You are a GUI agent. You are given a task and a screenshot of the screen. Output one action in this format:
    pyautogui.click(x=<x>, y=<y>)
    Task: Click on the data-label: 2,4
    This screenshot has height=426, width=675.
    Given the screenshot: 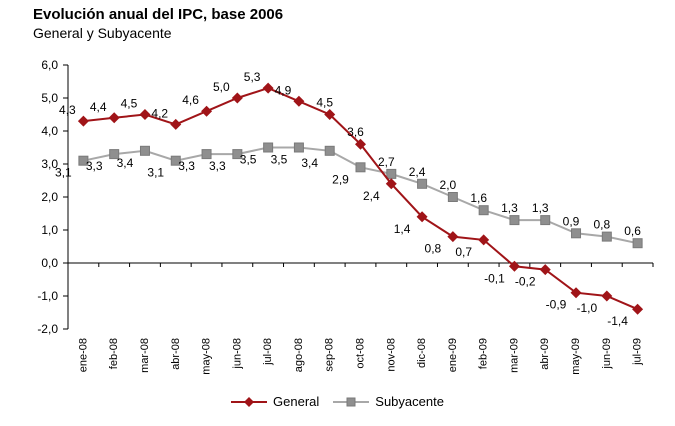 What is the action you would take?
    pyautogui.click(x=417, y=172)
    